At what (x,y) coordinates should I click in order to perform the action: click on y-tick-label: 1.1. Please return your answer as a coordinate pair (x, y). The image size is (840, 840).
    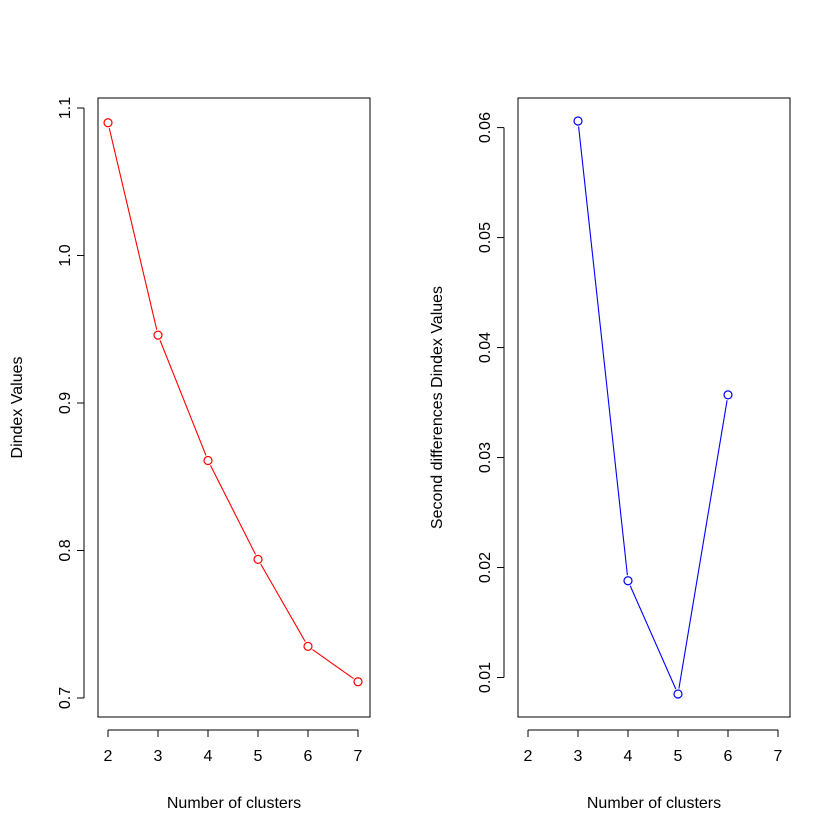
    Looking at the image, I should click on (65, 108).